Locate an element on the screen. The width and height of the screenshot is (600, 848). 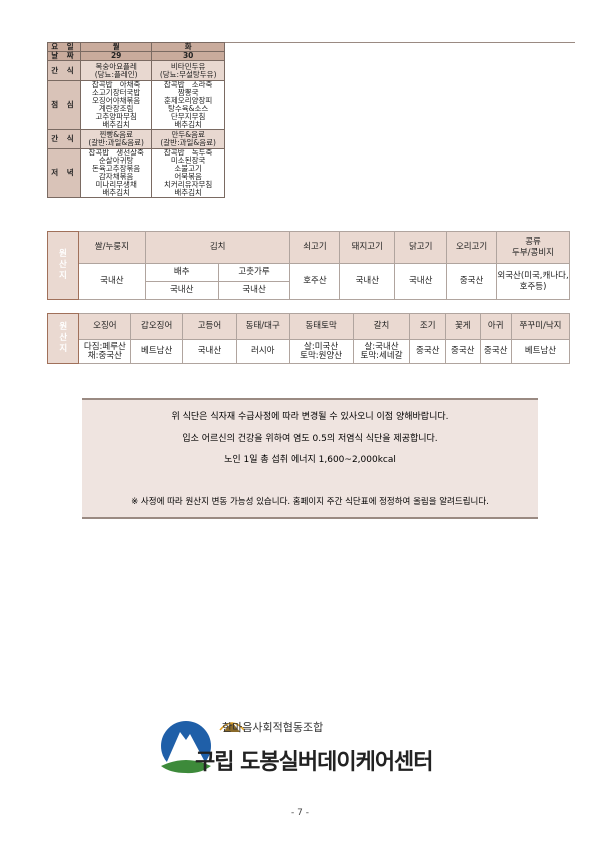
page-number: - 7 - is located at coordinates (300, 813).